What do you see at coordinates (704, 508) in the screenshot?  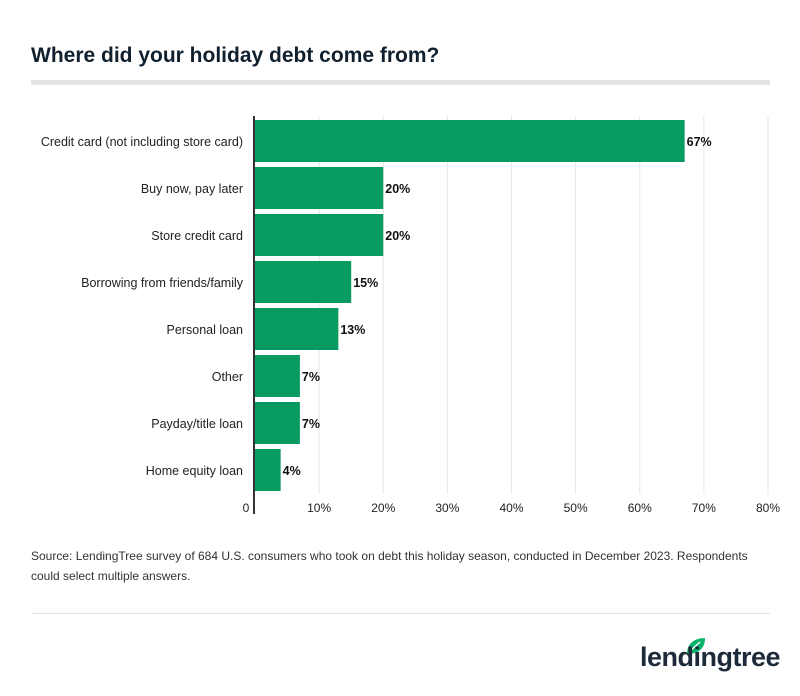 I see `x-tick-label: 70%` at bounding box center [704, 508].